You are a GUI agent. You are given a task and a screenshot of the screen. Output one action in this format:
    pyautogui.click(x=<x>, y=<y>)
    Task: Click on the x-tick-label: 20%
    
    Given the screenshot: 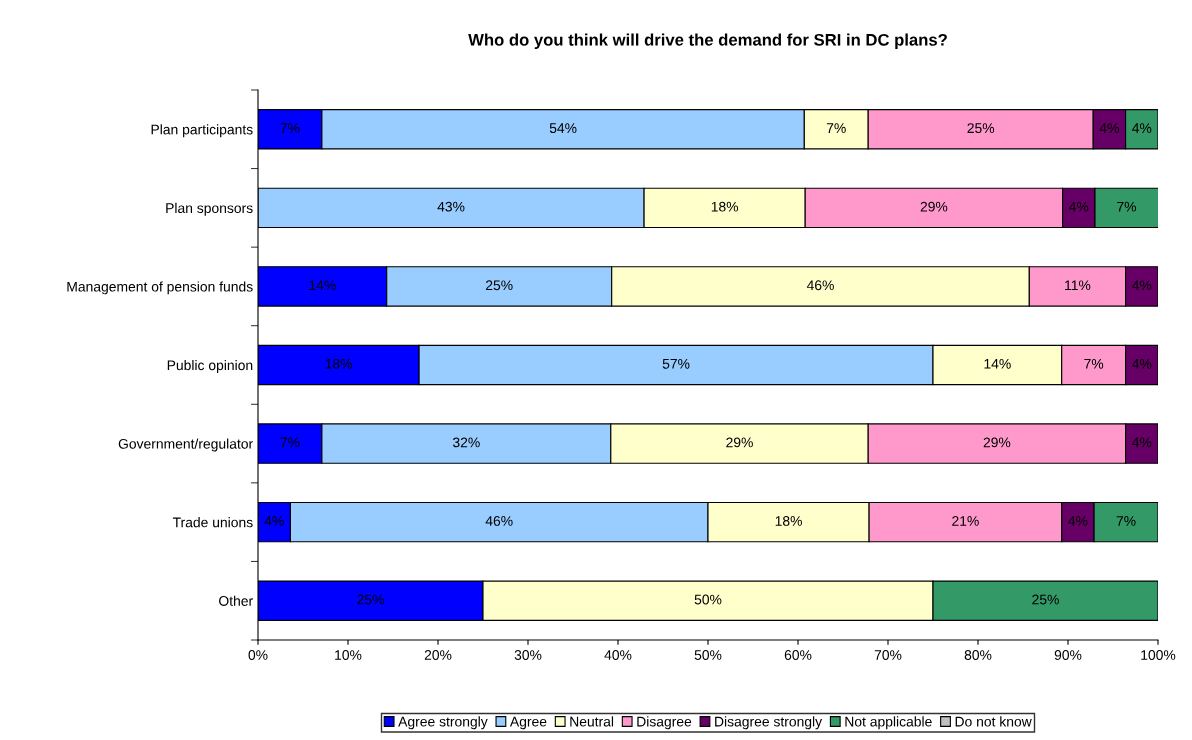 What is the action you would take?
    pyautogui.click(x=438, y=655)
    